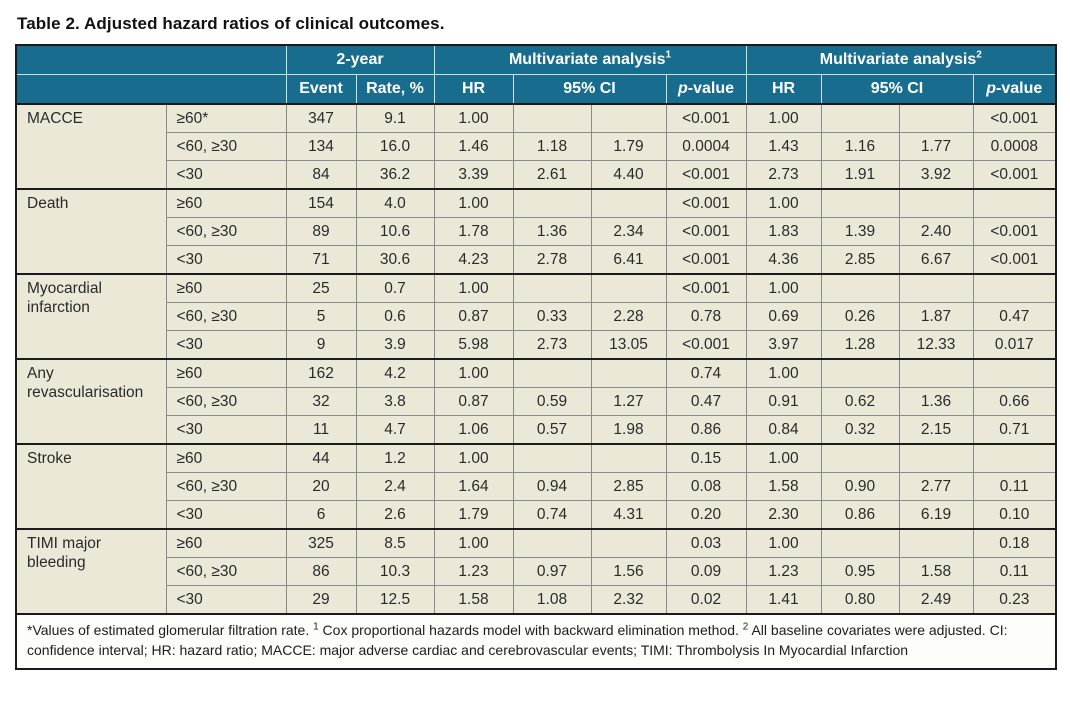 This screenshot has width=1070, height=706. What do you see at coordinates (628, 175) in the screenshot?
I see `ci1-high-cell: 4.40` at bounding box center [628, 175].